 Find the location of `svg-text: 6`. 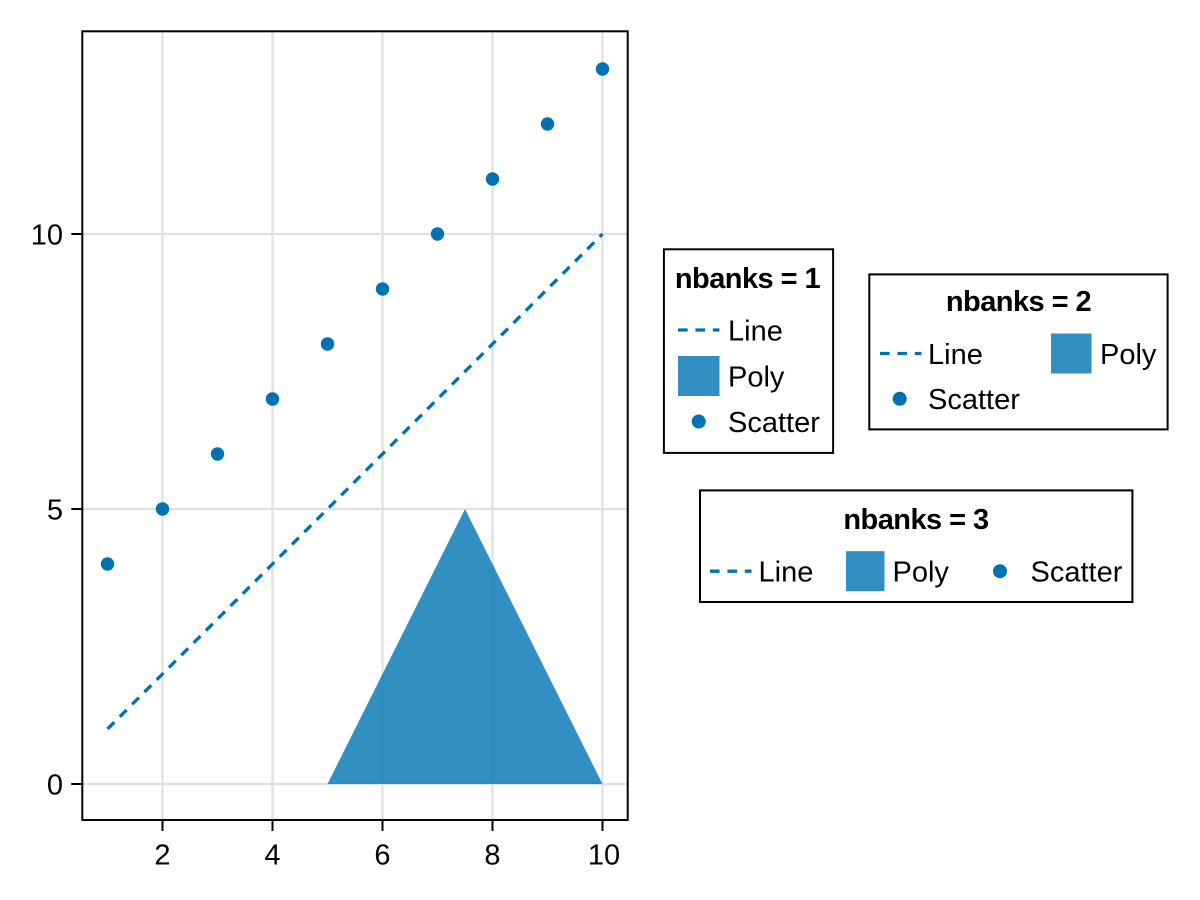

svg-text: 6 is located at coordinates (382, 856).